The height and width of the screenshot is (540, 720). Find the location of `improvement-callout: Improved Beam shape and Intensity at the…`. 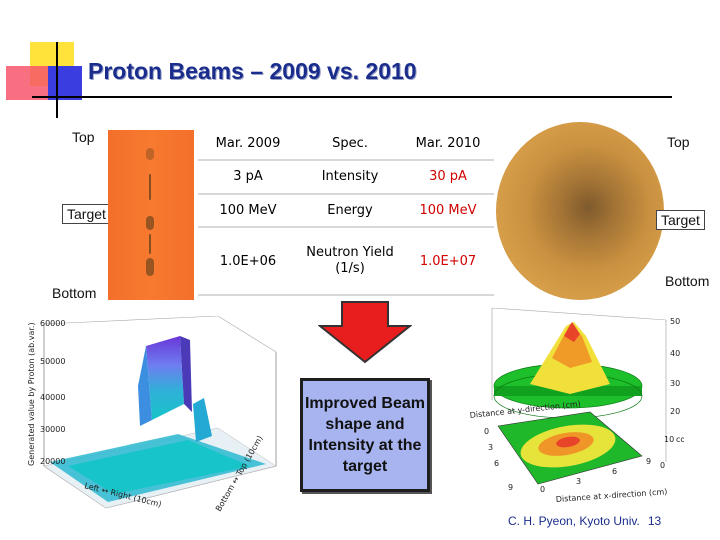

improvement-callout: Improved Beam shape and Intensity at the… is located at coordinates (365, 435).